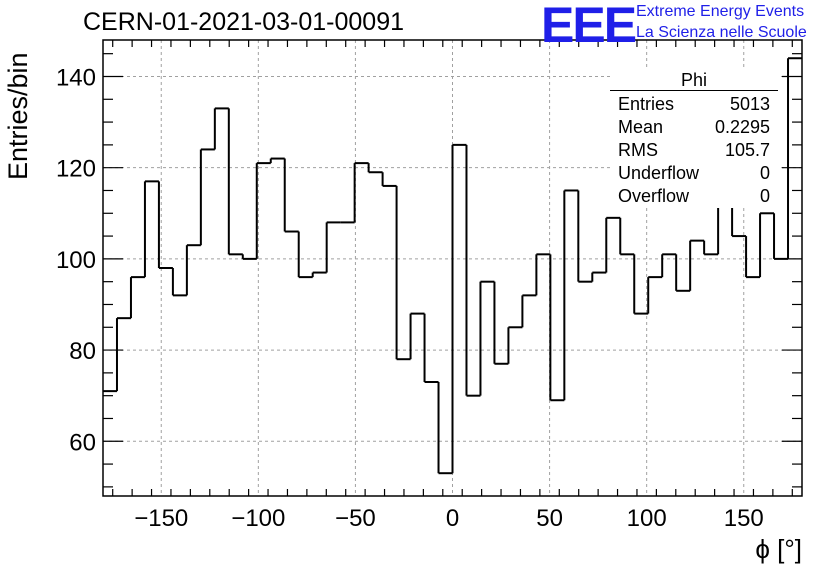  I want to click on x-tick-label: 100, so click(647, 518).